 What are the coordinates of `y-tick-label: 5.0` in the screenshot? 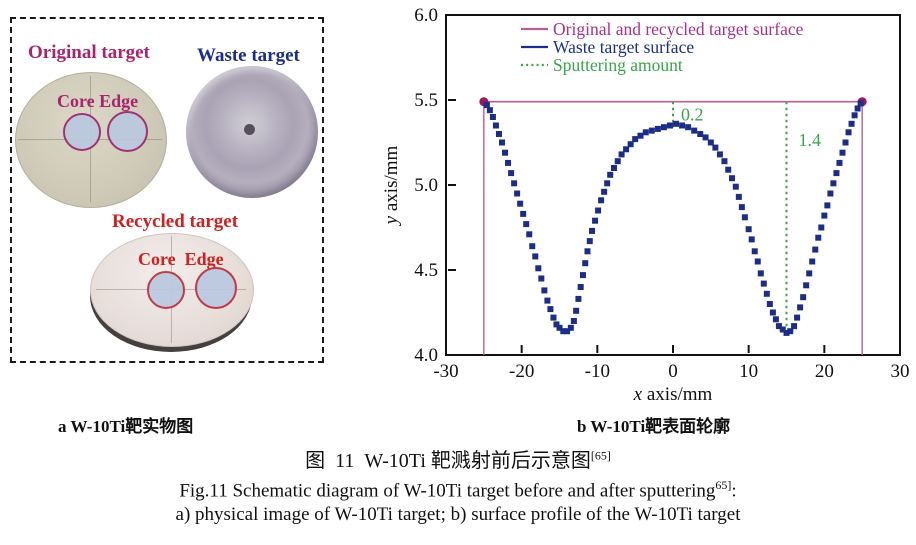 It's located at (426, 185).